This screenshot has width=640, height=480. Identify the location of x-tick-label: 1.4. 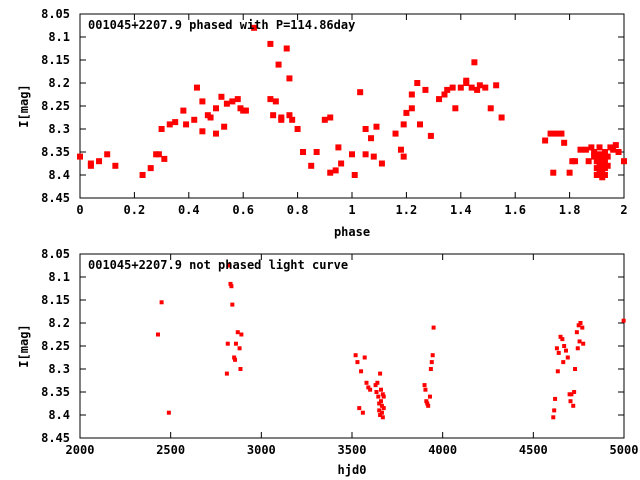
(461, 210).